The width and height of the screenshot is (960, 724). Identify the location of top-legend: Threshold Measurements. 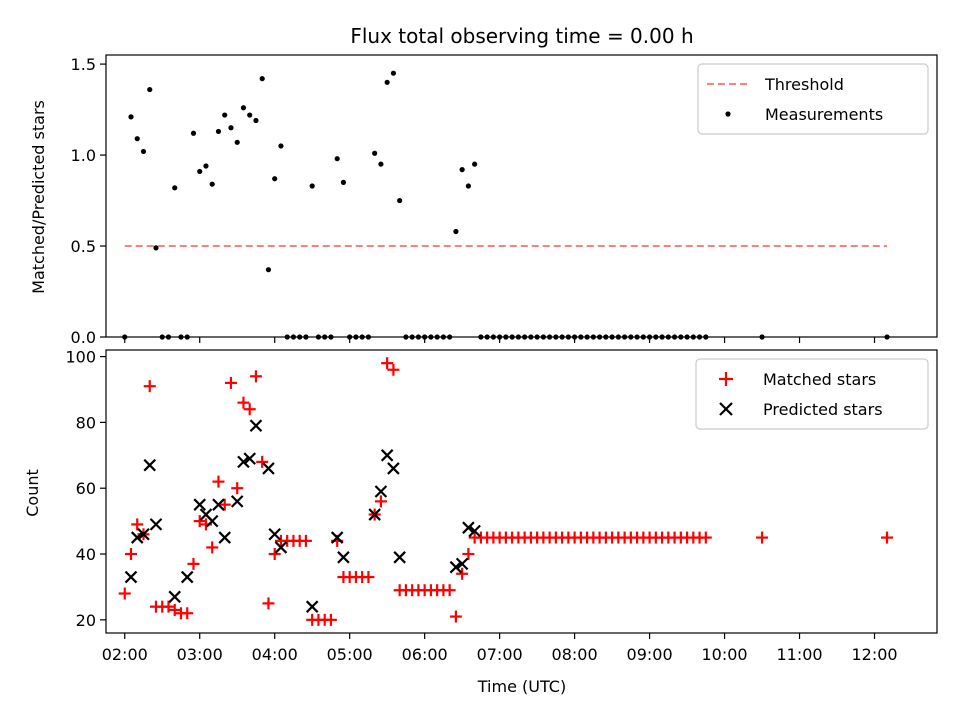
(813, 99).